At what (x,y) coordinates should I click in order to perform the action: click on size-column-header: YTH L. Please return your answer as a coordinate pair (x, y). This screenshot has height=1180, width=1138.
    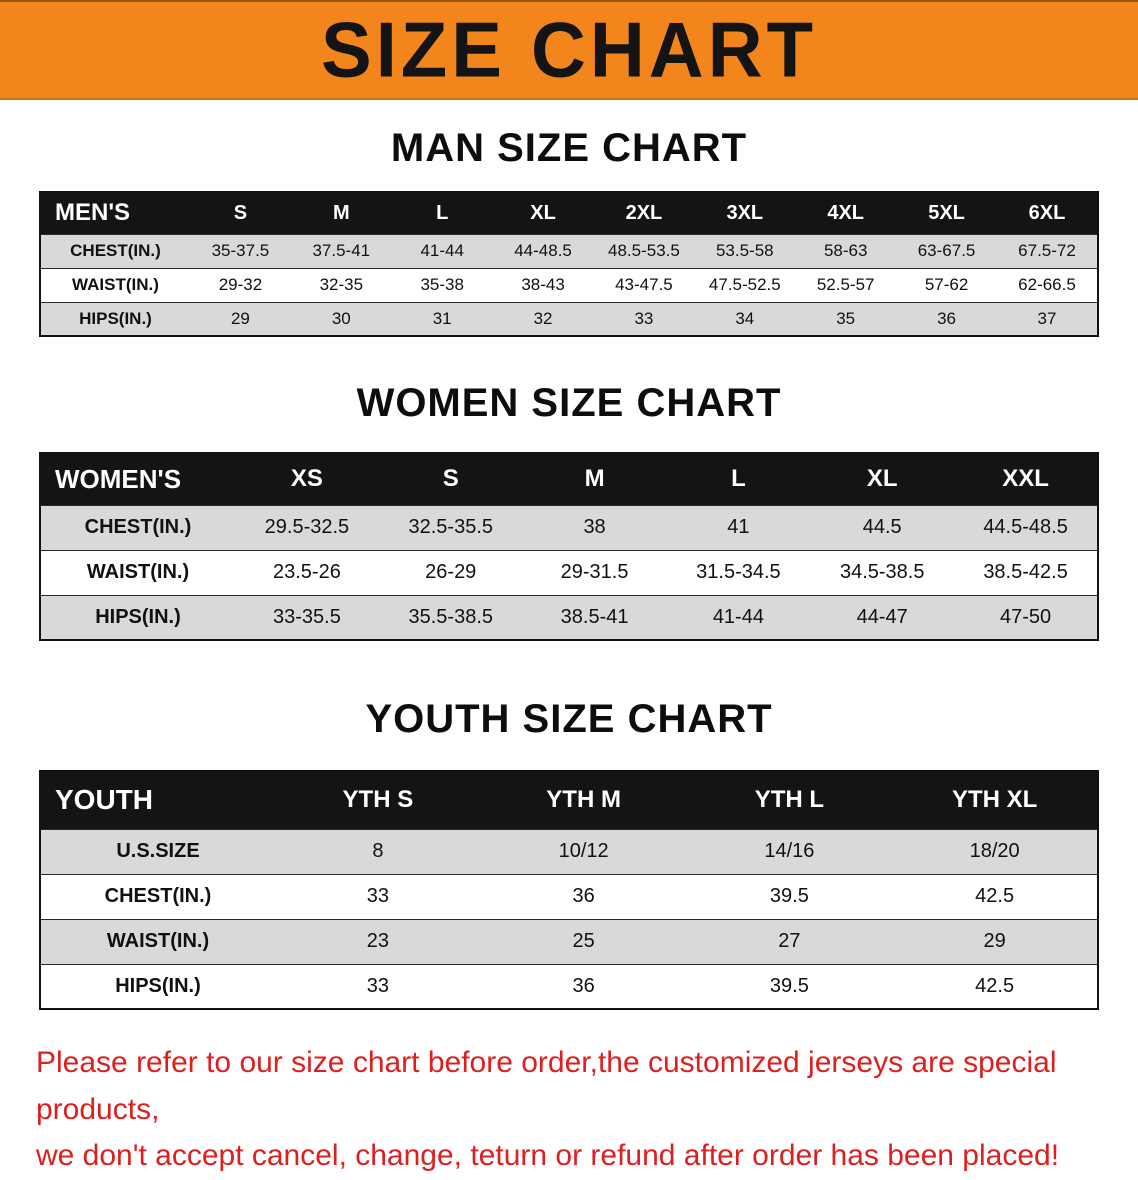
    Looking at the image, I should click on (789, 800).